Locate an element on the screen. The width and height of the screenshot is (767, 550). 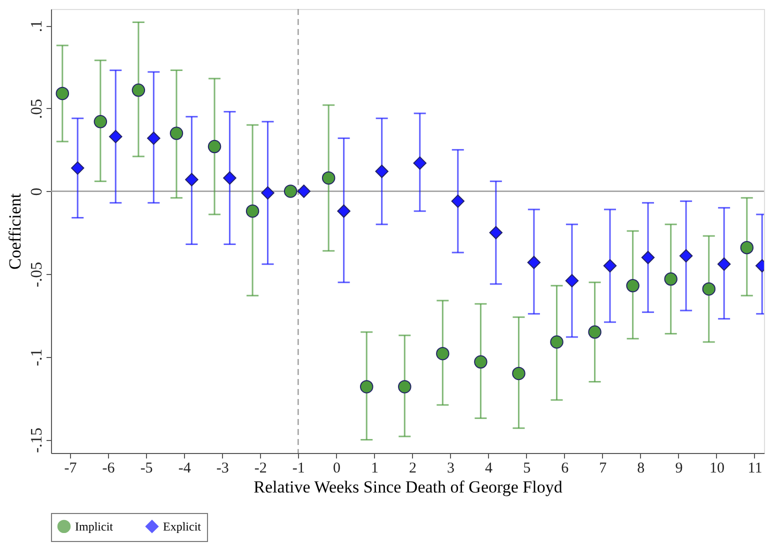
x-tick-label: -5 is located at coordinates (146, 468).